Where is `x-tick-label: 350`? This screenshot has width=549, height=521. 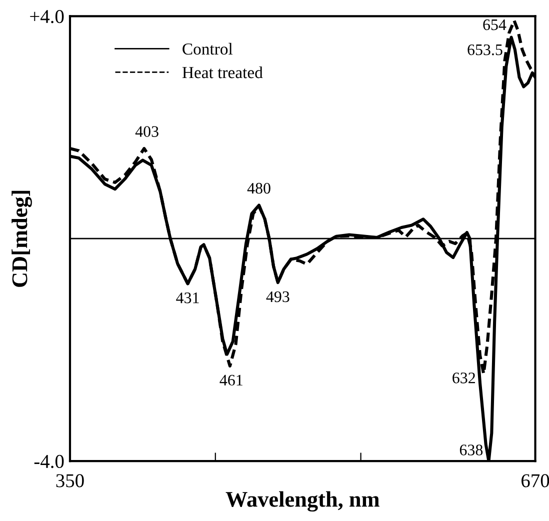 x-tick-label: 350 is located at coordinates (70, 481).